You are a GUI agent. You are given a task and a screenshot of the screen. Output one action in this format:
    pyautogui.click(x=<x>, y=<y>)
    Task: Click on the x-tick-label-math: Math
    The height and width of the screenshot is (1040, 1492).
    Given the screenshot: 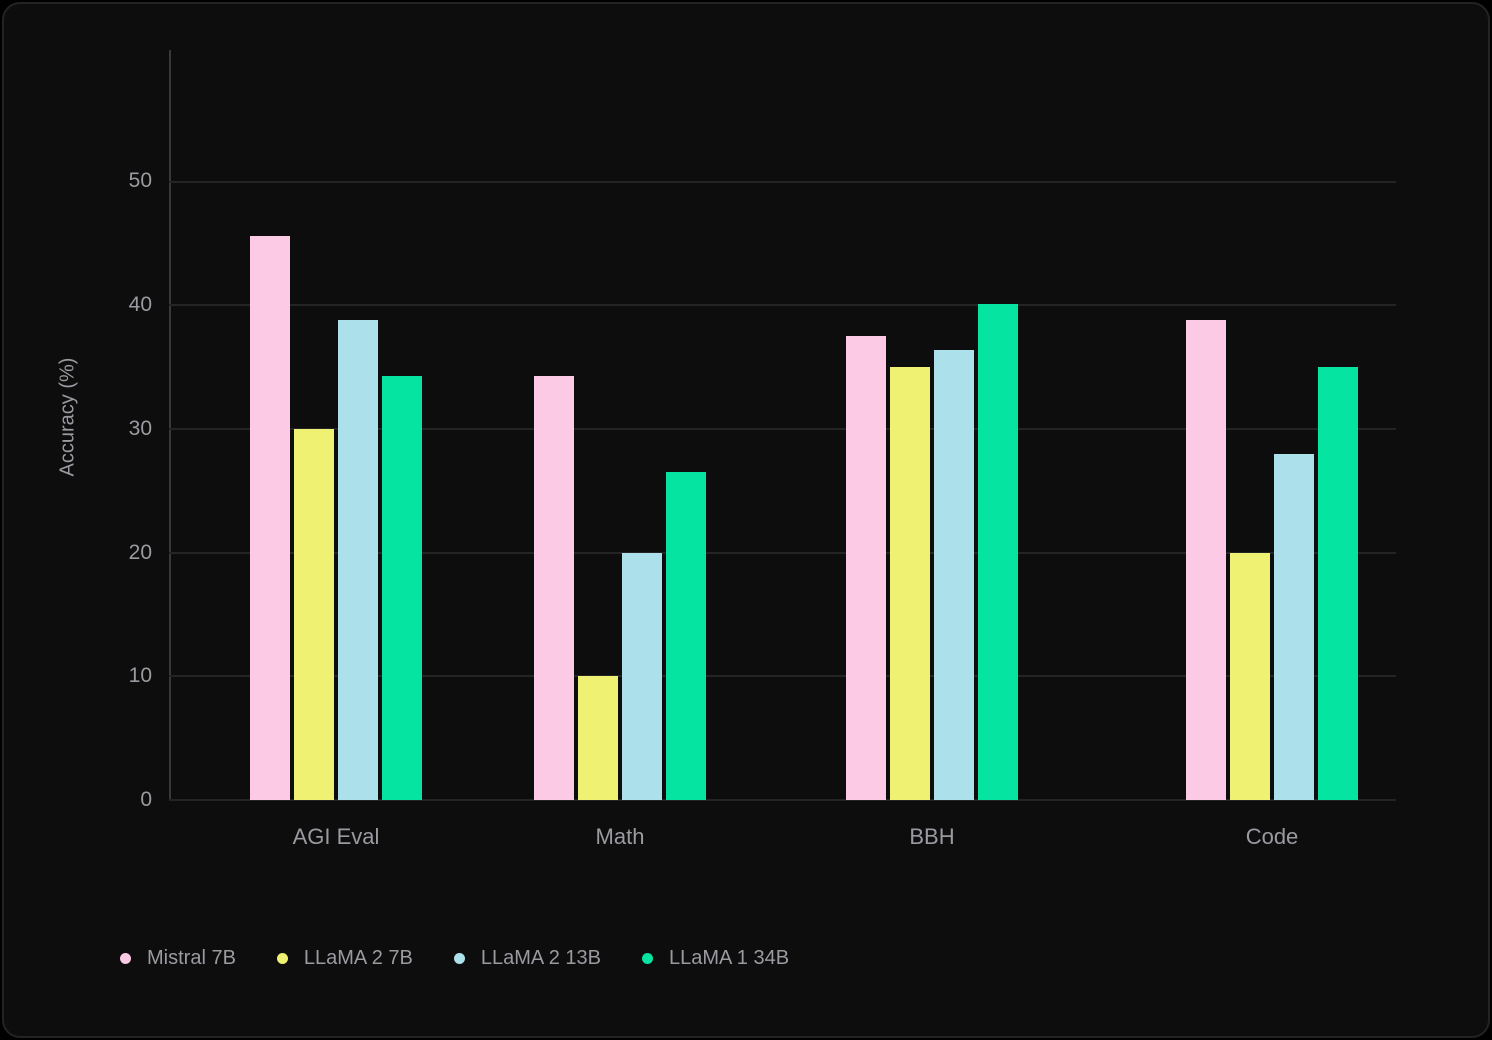 What is the action you would take?
    pyautogui.click(x=620, y=836)
    